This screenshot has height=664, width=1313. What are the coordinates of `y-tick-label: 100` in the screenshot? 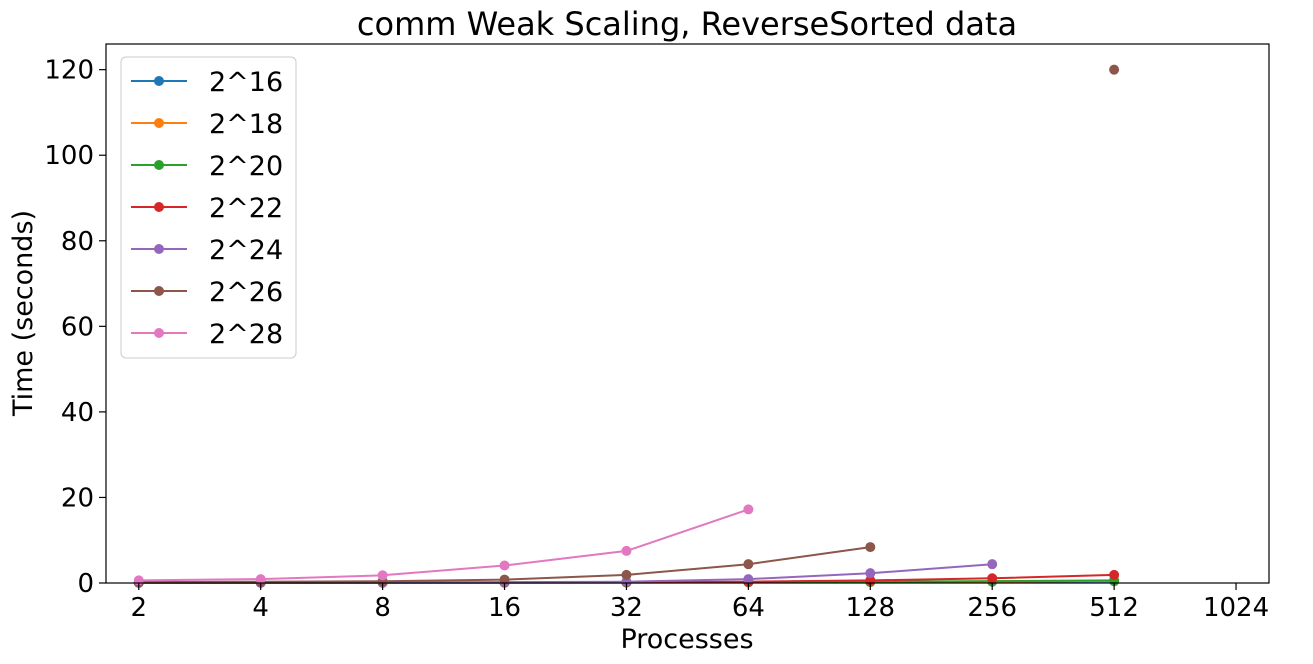 It's located at (69, 156).